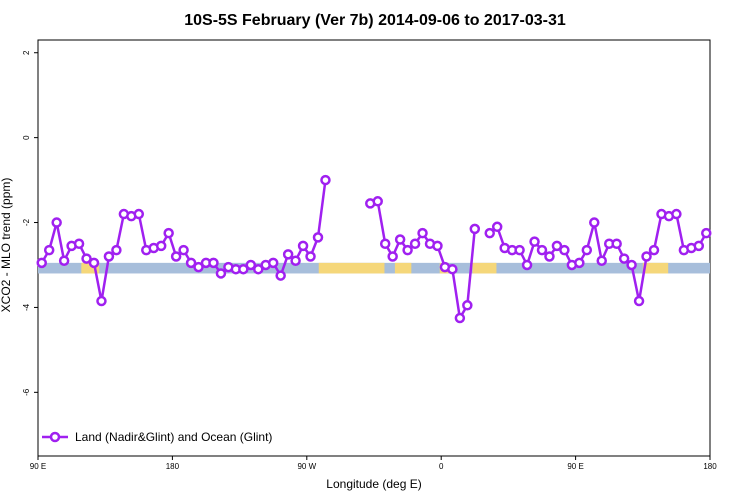  I want to click on map-strip, so click(374, 268).